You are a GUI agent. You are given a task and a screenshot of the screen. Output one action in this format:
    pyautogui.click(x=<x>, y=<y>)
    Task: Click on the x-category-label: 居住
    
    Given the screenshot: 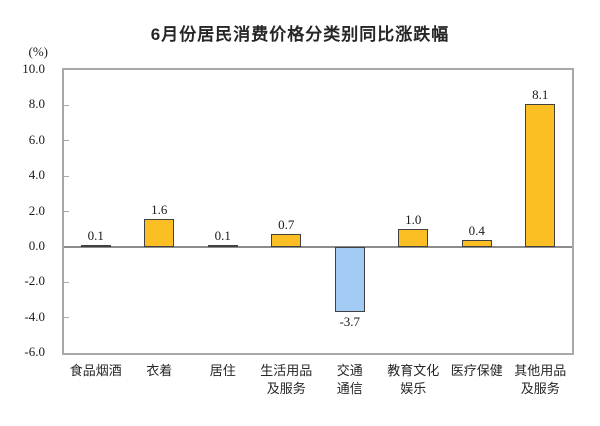 What is the action you would take?
    pyautogui.click(x=223, y=371)
    